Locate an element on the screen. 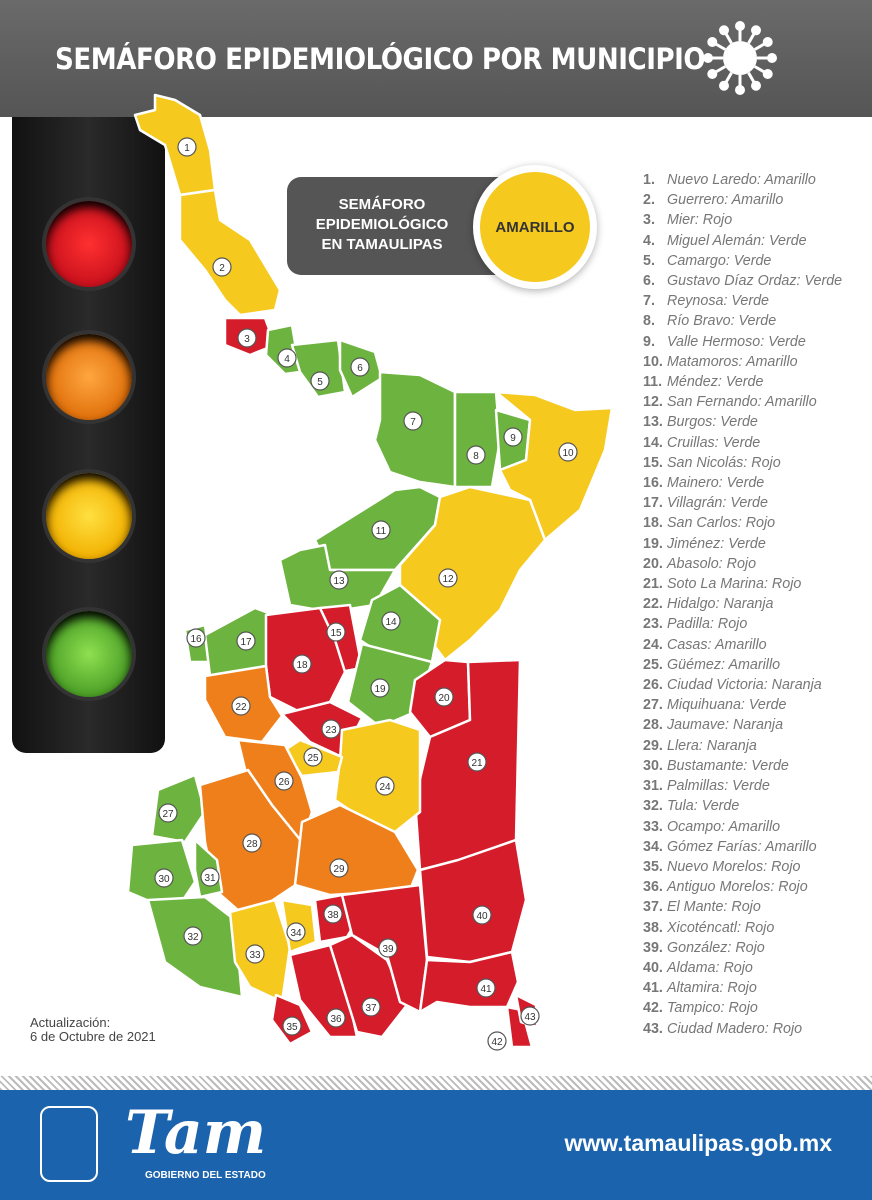 The image size is (872, 1200). legend-item: 12. San Fernando: Amarillo is located at coordinates (742, 402).